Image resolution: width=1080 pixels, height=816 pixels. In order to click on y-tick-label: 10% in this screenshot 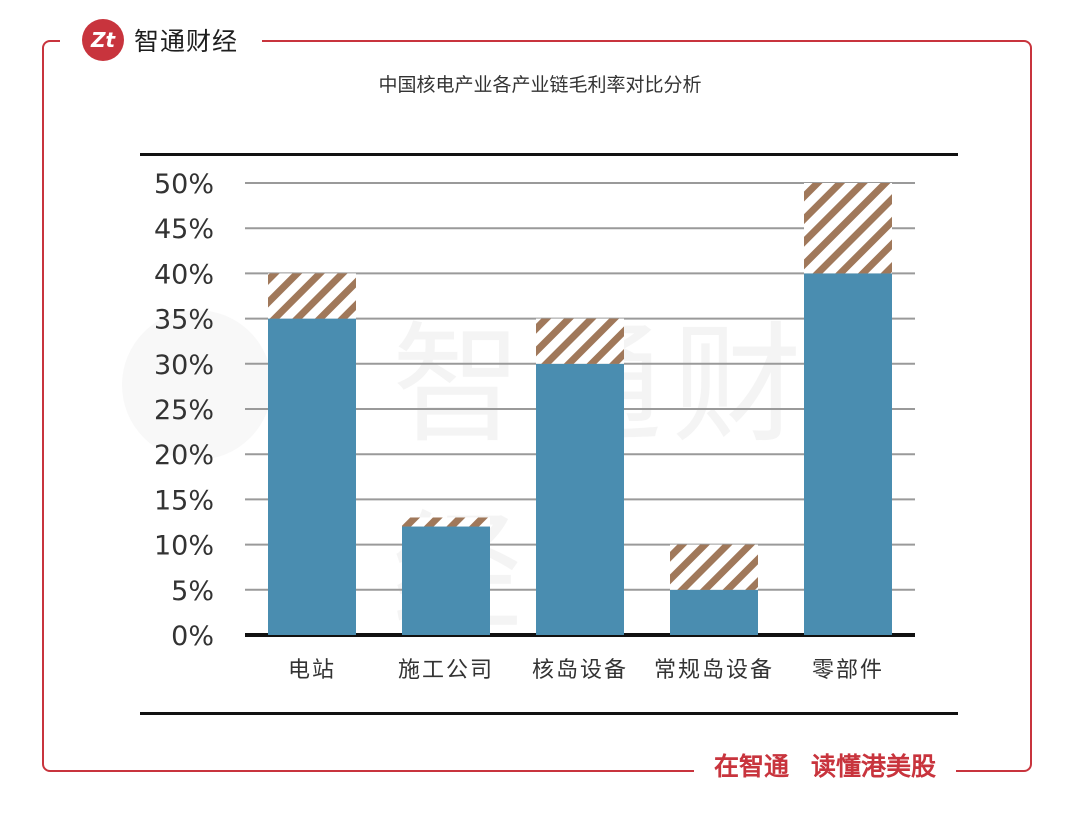, I will do `click(184, 546)`.